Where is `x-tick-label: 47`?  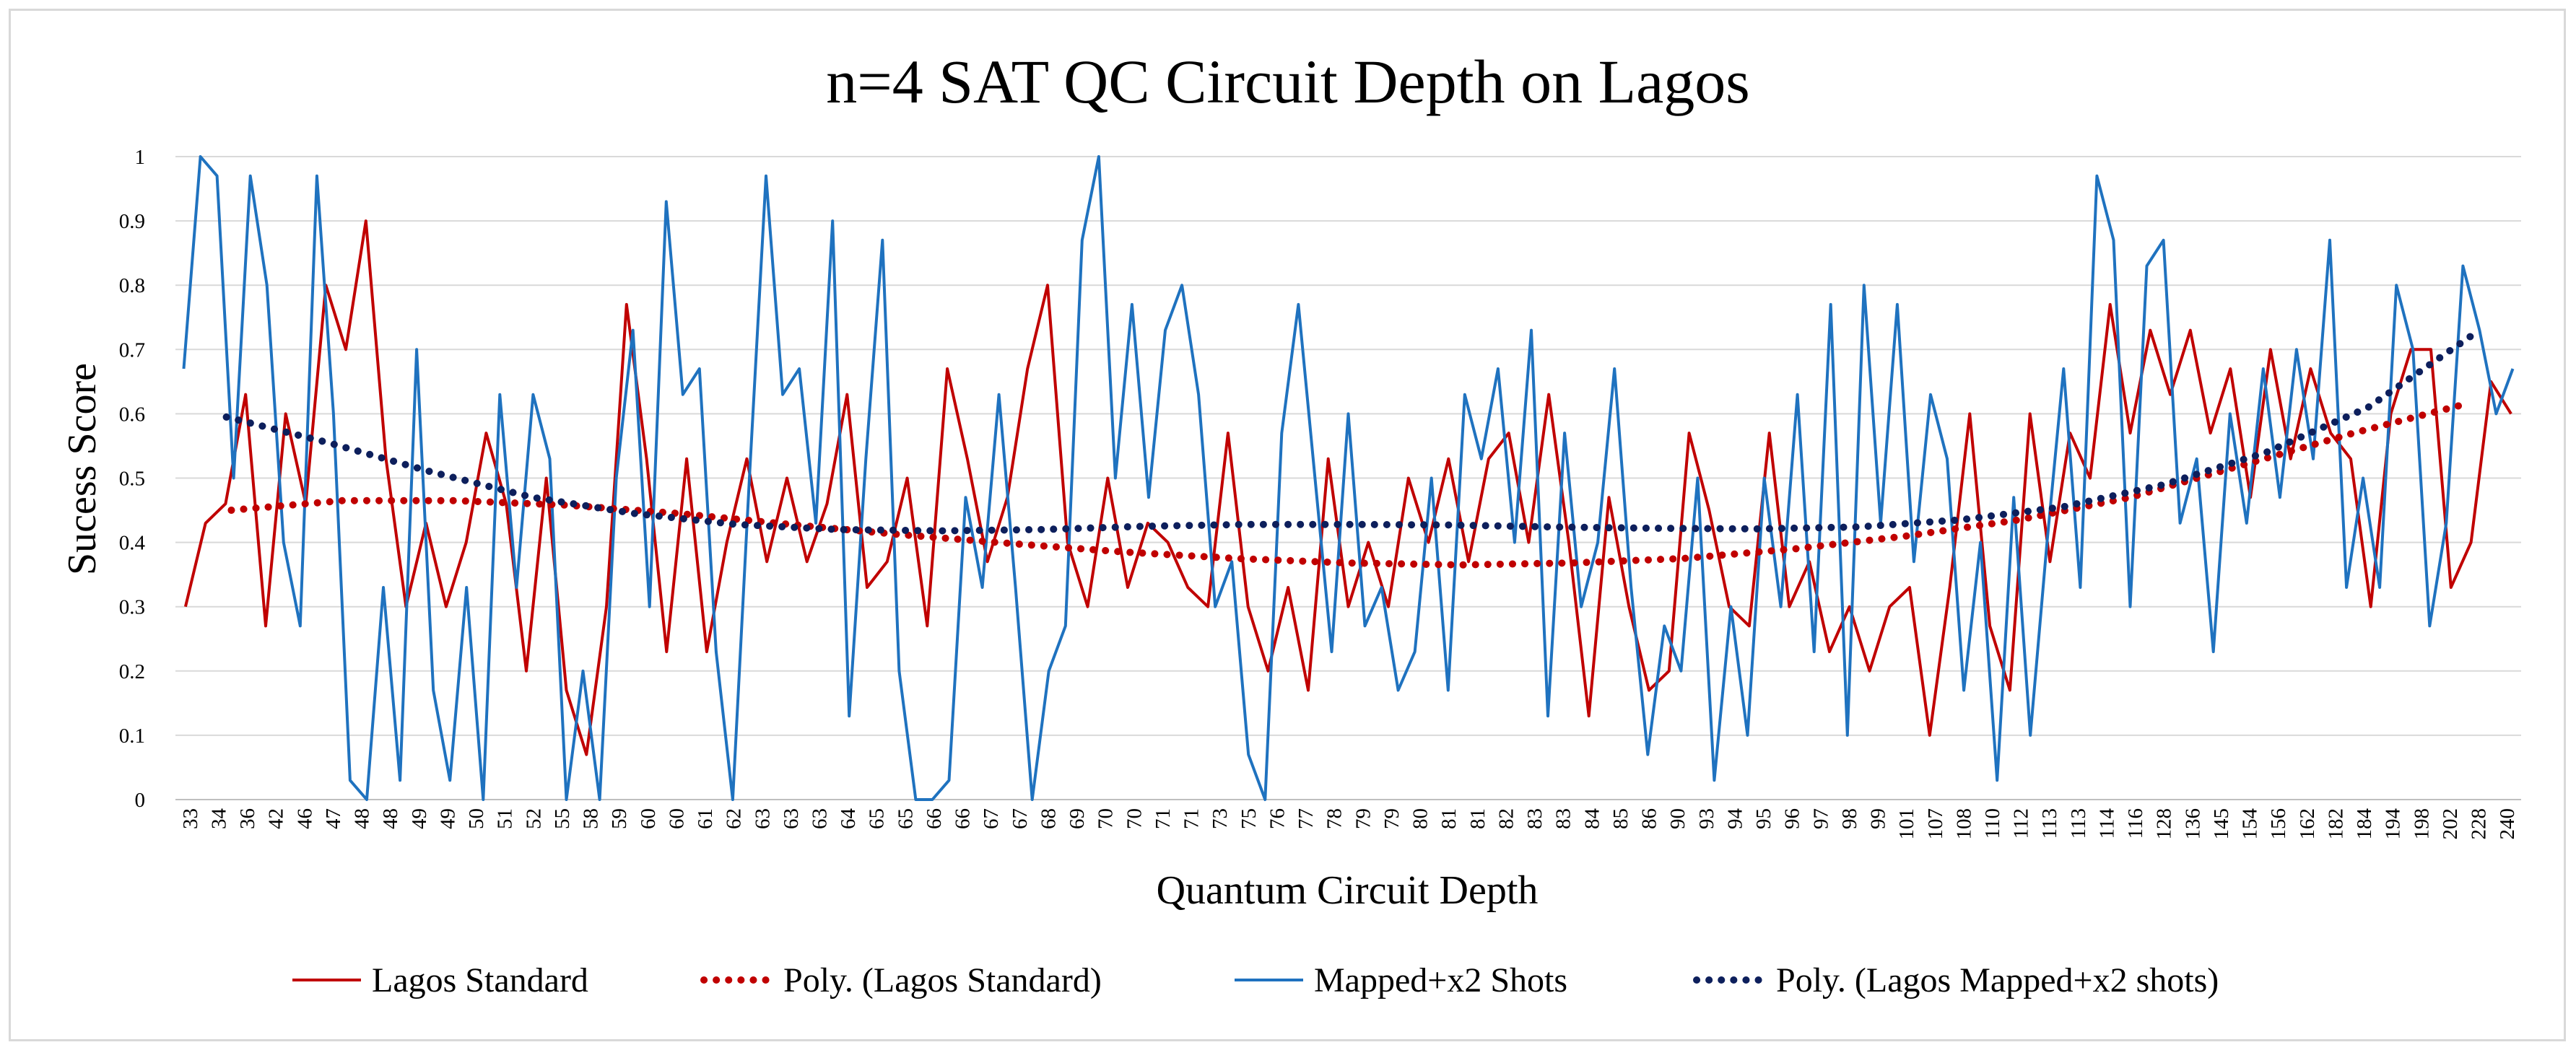
x-tick-label: 47 is located at coordinates (333, 818).